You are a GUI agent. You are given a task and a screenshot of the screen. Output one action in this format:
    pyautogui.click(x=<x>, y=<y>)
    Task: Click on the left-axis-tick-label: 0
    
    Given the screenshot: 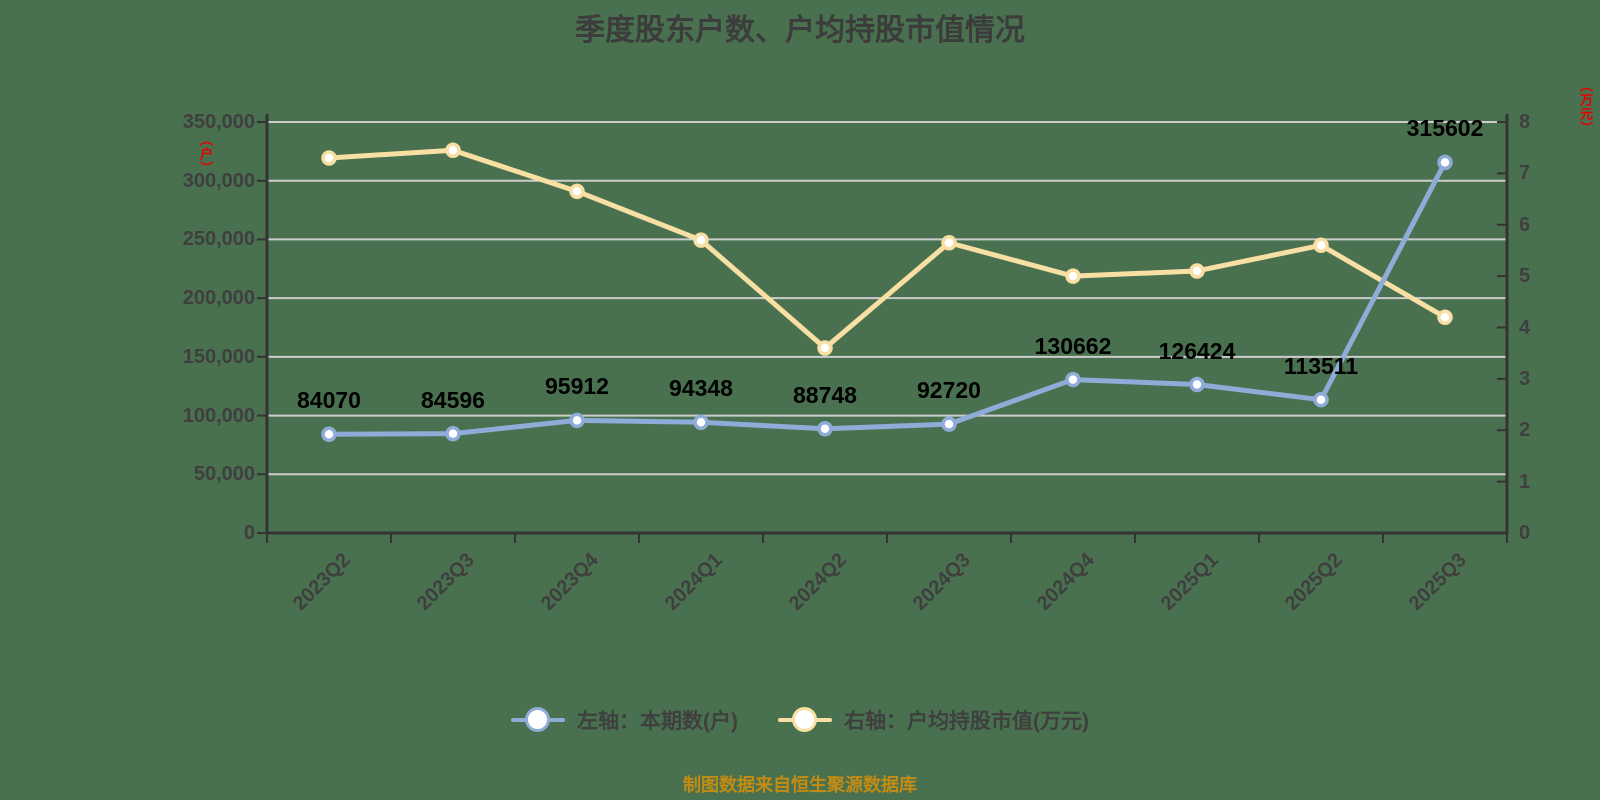 What is the action you would take?
    pyautogui.click(x=249, y=533)
    